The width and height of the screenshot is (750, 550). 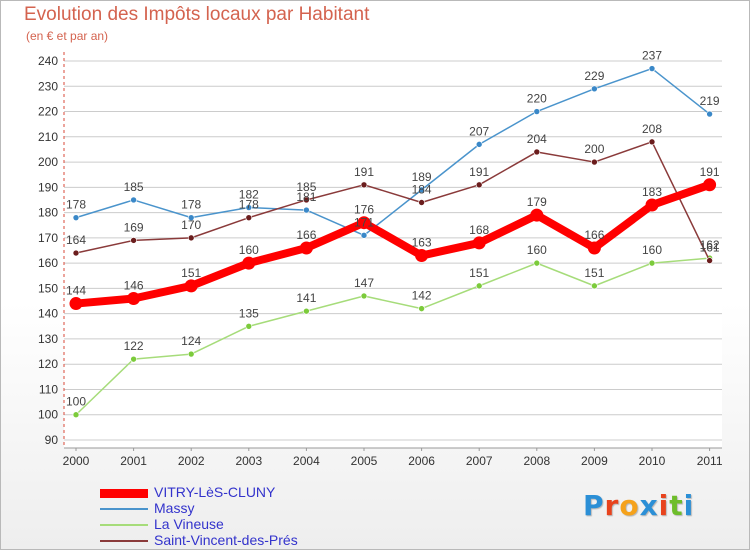 I want to click on data-label-massy: 219, so click(x=710, y=101).